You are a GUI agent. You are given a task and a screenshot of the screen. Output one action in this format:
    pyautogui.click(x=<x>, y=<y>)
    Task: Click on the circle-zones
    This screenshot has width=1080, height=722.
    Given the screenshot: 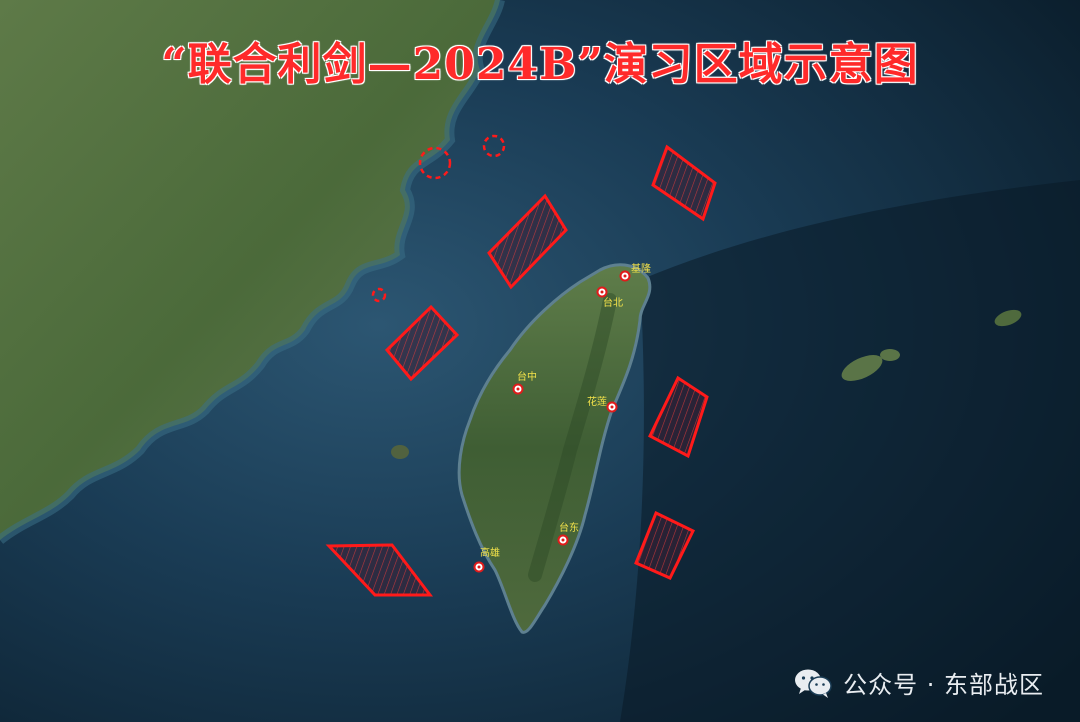 What is the action you would take?
    pyautogui.click(x=438, y=218)
    